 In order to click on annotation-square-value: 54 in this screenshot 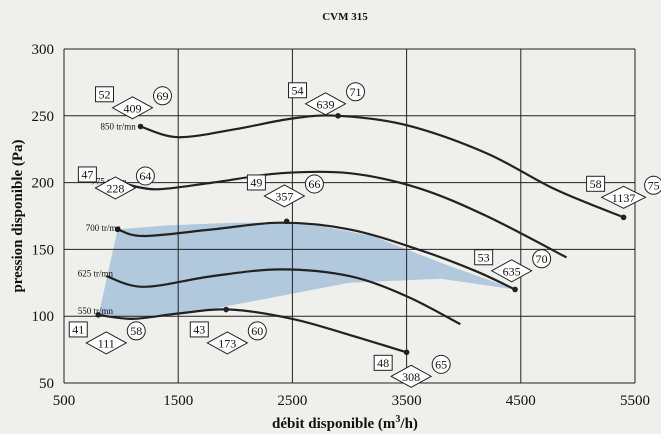, I will do `click(298, 90)`.